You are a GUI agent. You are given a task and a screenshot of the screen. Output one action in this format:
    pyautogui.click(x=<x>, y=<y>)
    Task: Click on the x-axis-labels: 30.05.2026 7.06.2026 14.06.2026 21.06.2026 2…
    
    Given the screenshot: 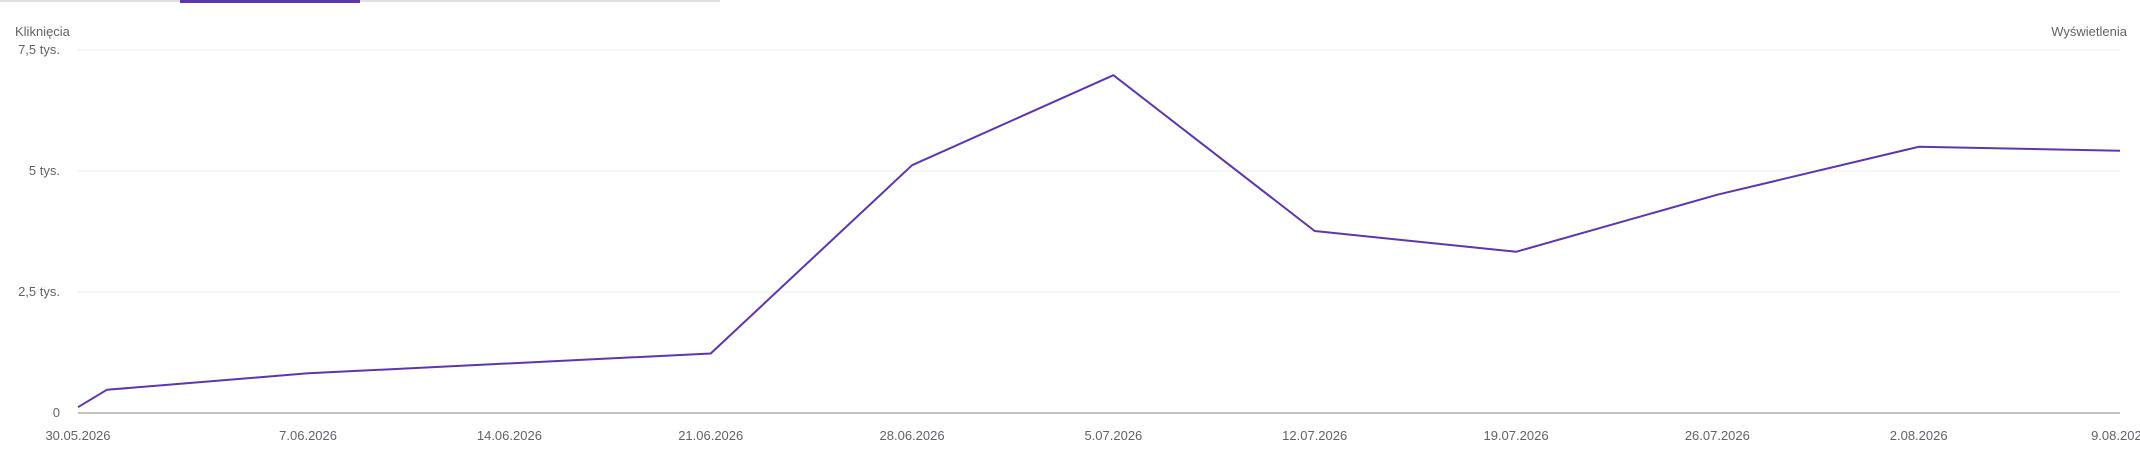 What is the action you would take?
    pyautogui.click(x=1092, y=435)
    